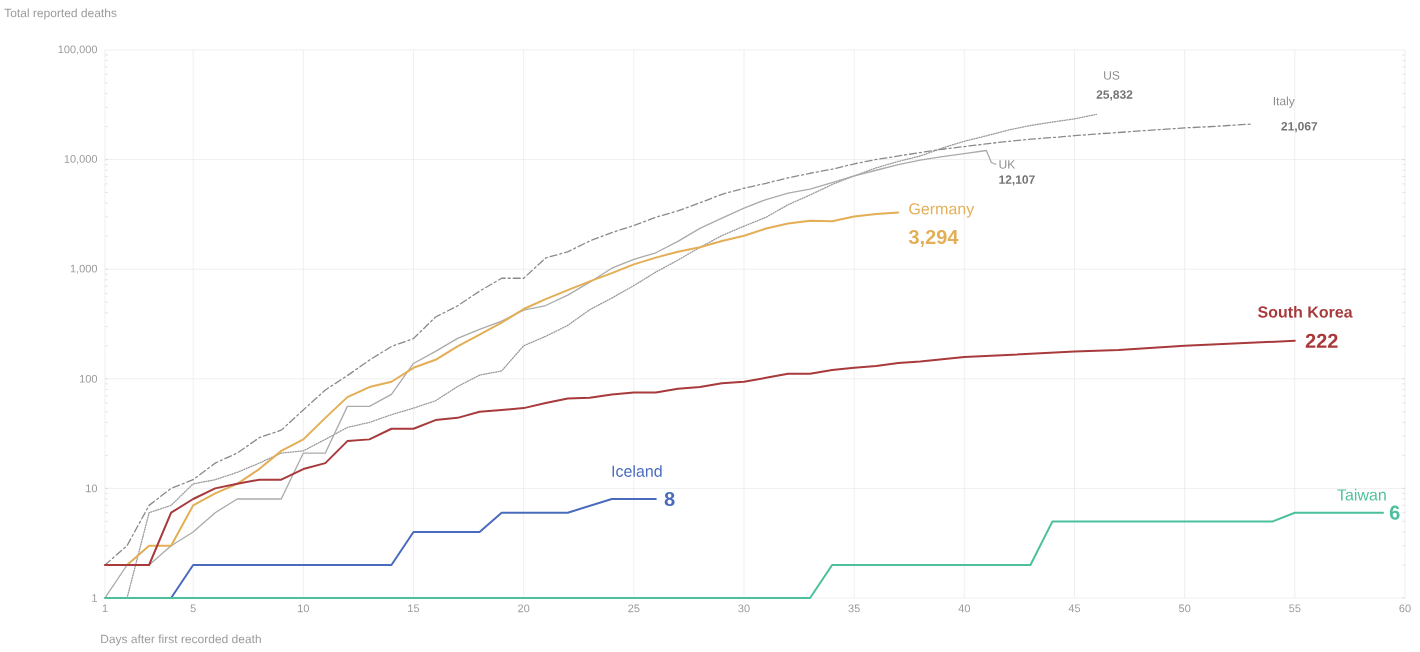 This screenshot has height=652, width=1420. Describe the element at coordinates (1284, 102) in the screenshot. I see `text: Italy` at that location.